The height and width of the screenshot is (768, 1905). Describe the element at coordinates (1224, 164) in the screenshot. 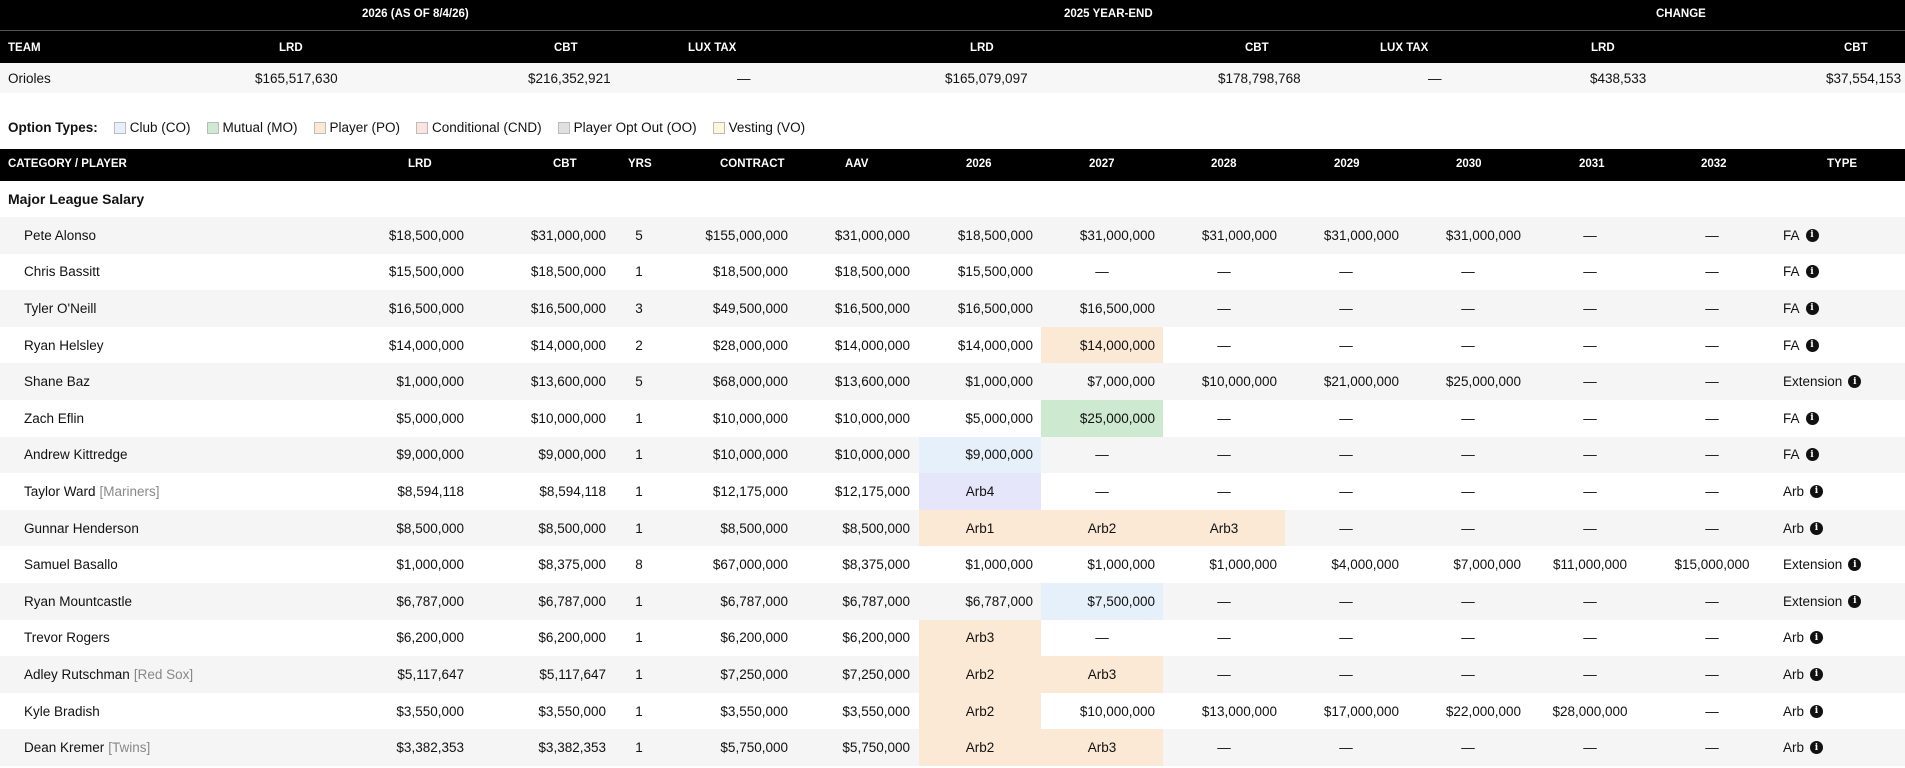

I see `col-2028: 2028` at that location.